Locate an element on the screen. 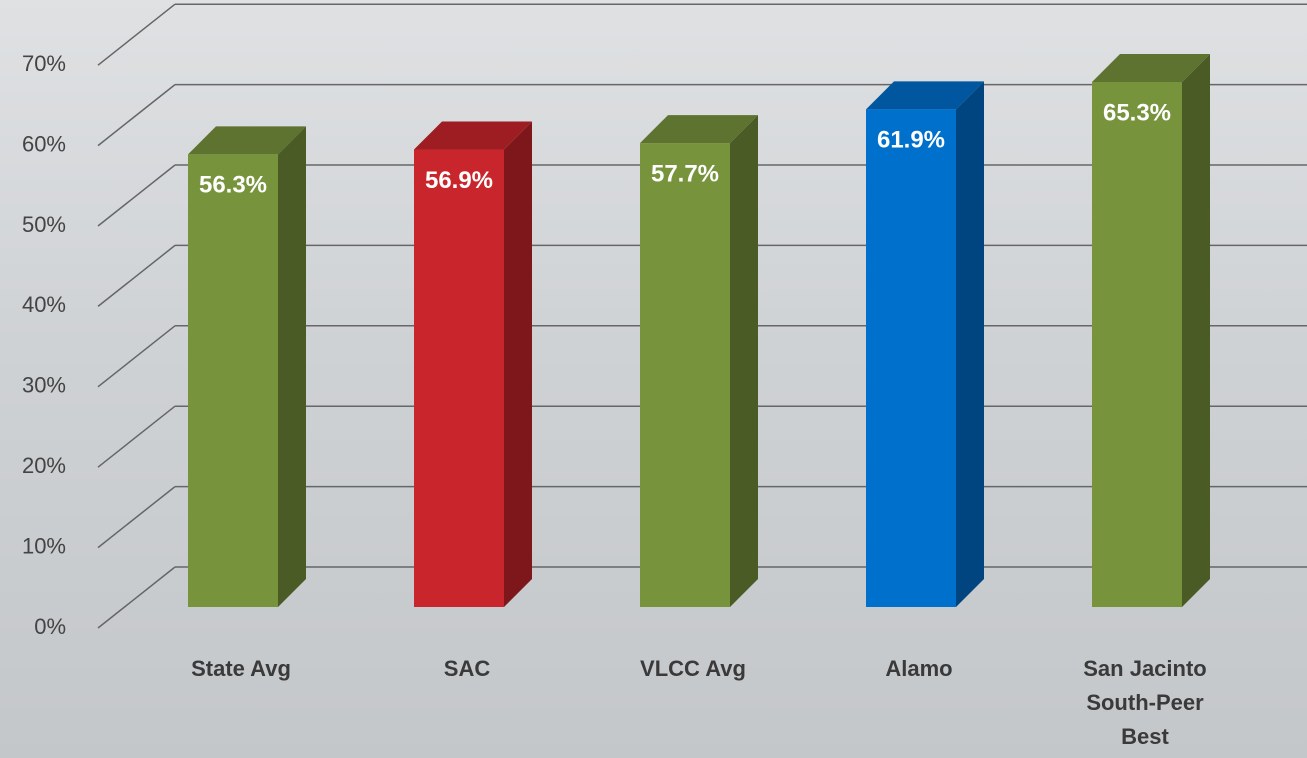  y-tick-label: 30% is located at coordinates (44, 385).